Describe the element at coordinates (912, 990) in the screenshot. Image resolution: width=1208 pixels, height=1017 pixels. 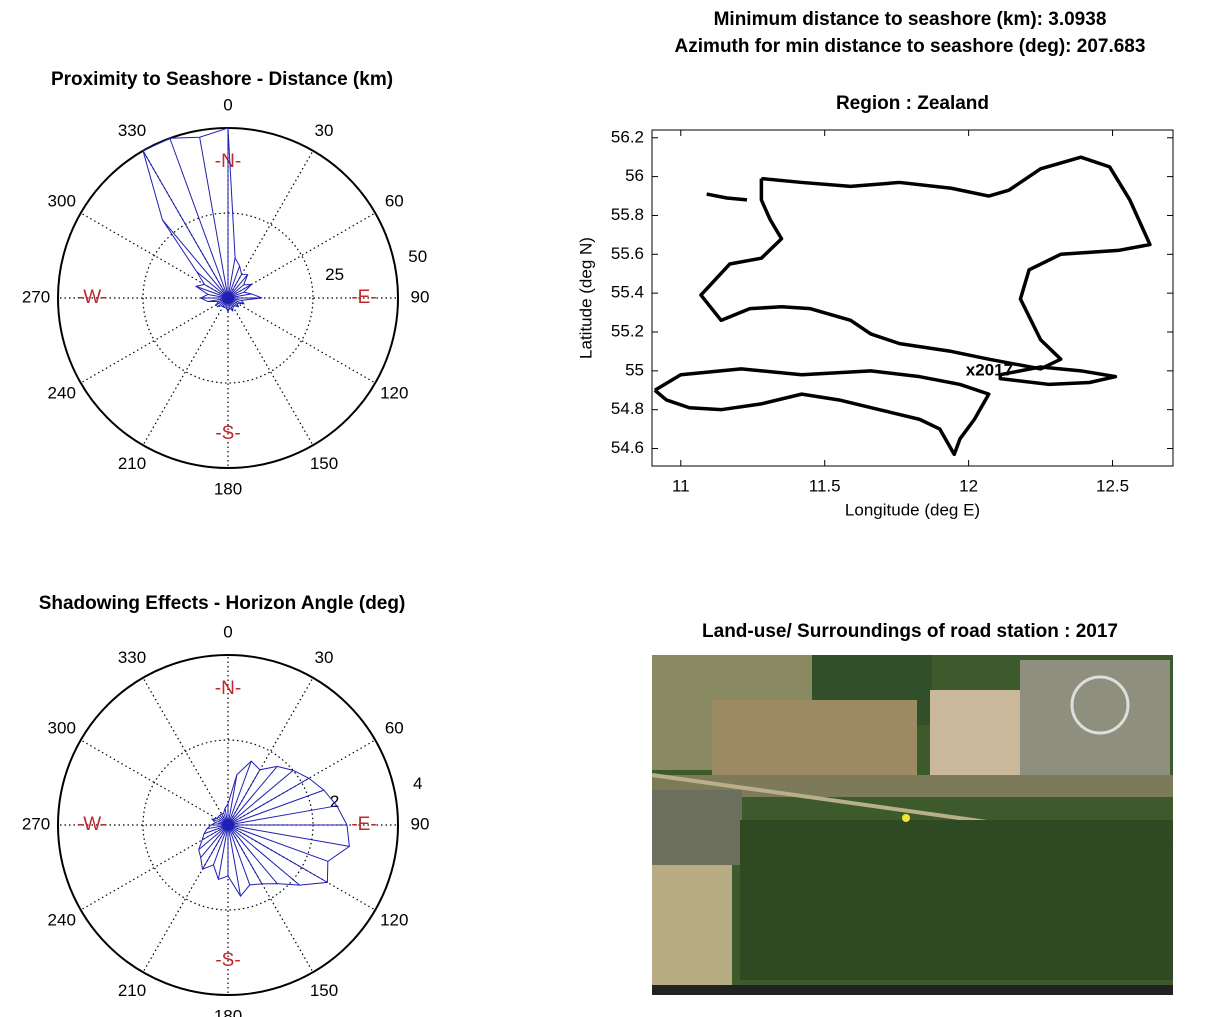
I see `status-bar` at that location.